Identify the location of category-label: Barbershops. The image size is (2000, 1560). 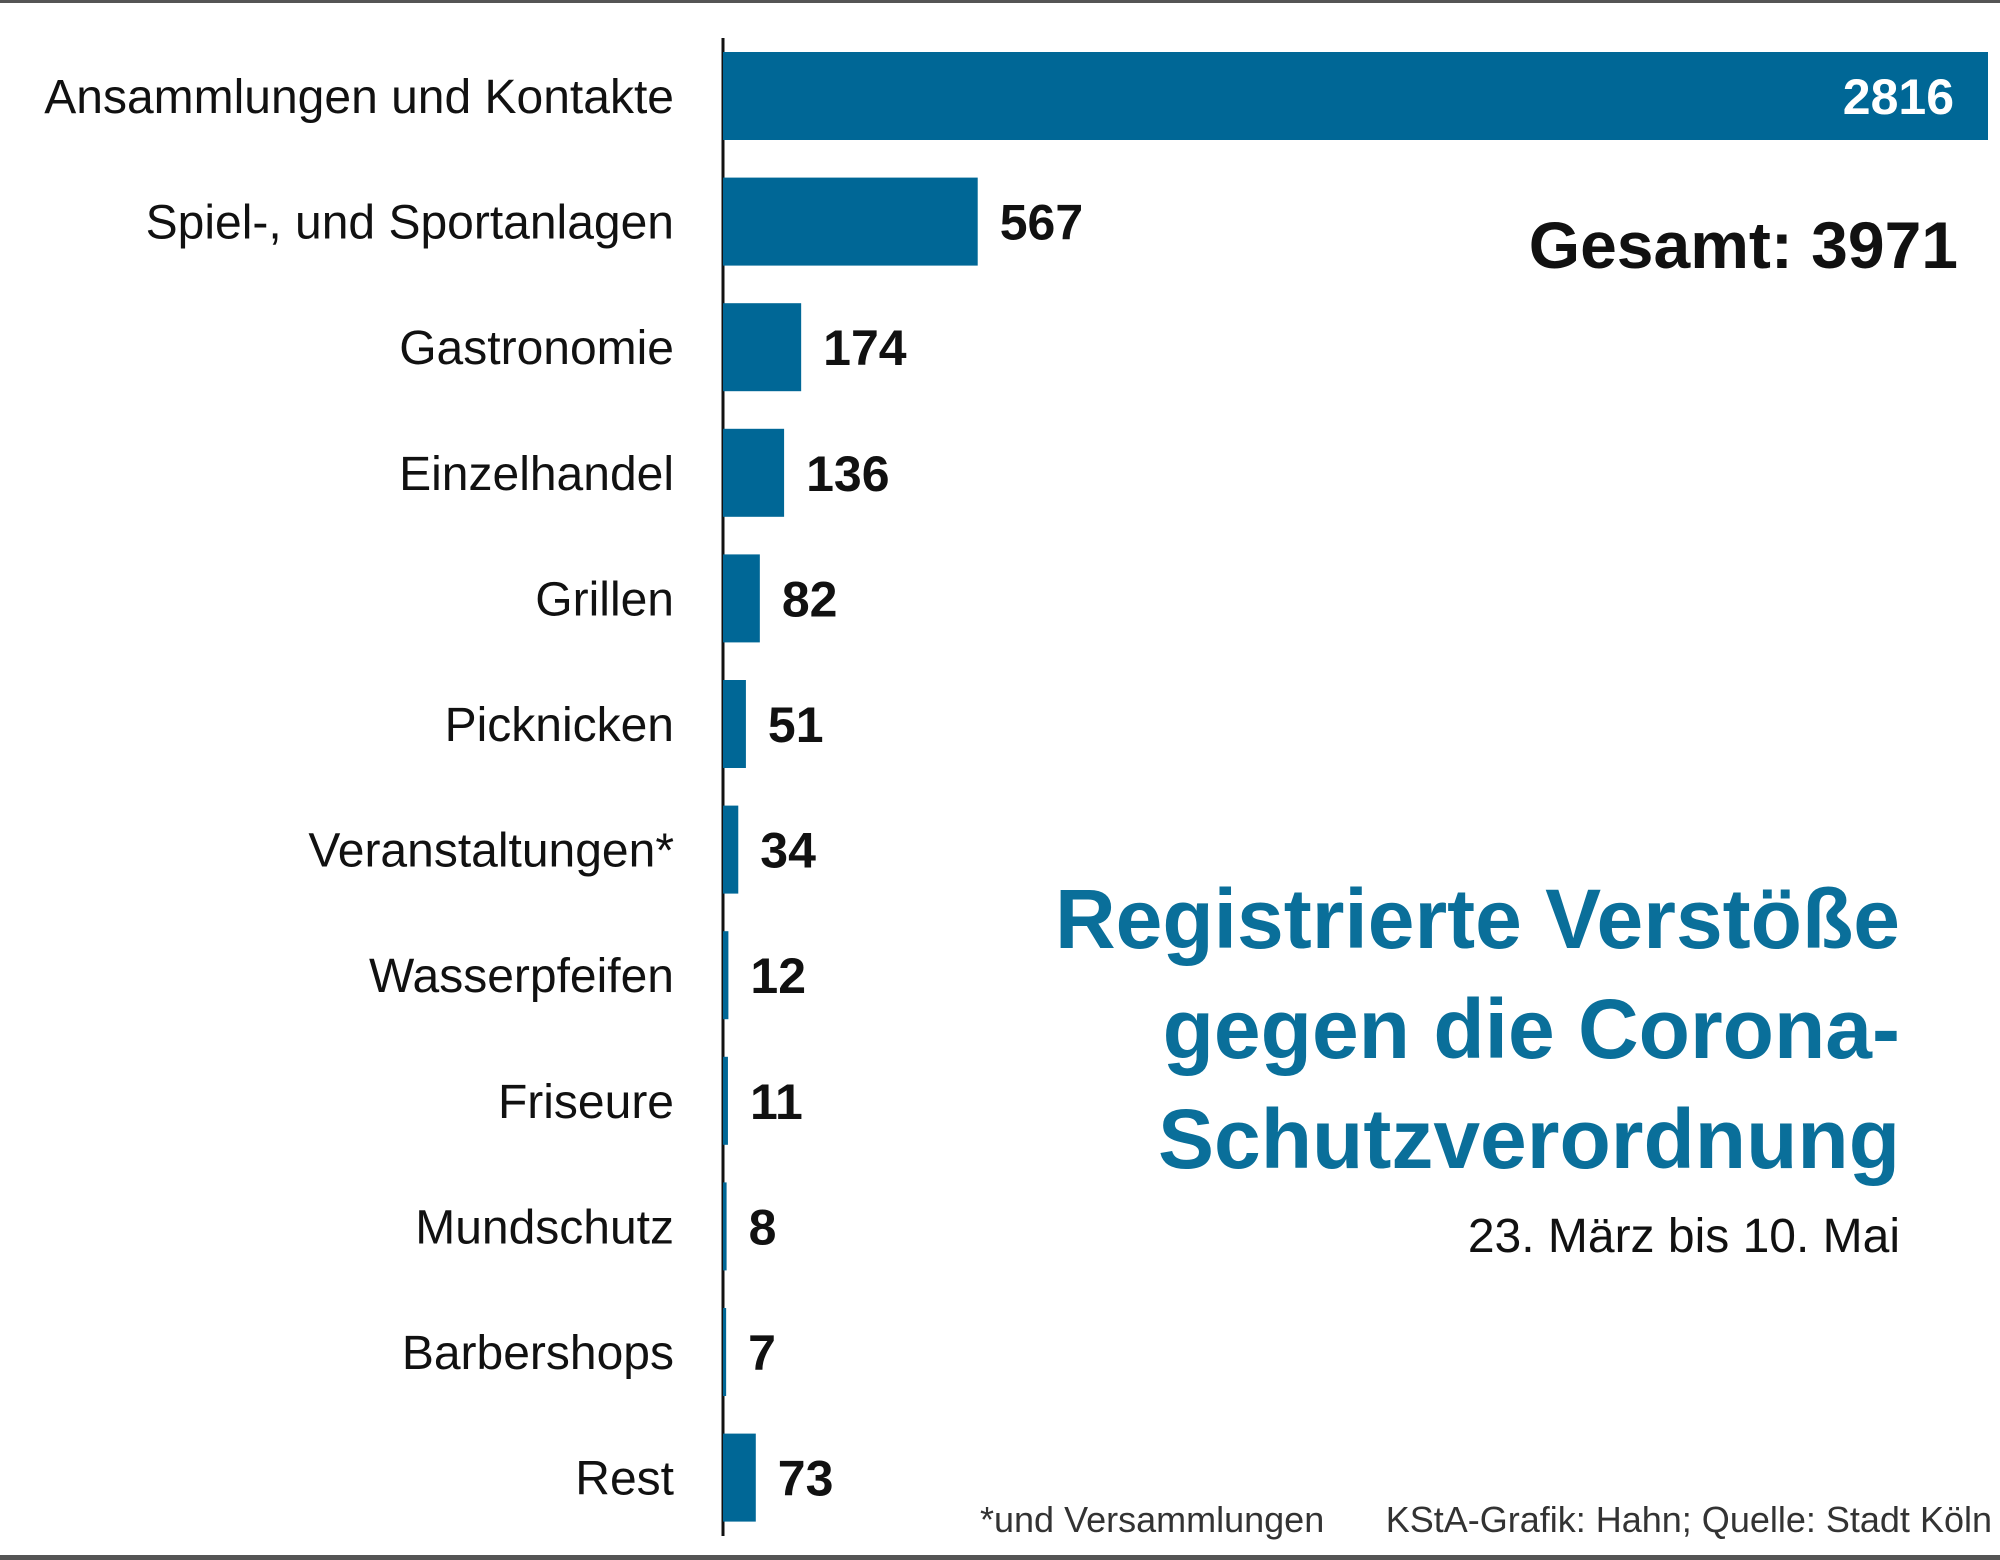
(538, 1353).